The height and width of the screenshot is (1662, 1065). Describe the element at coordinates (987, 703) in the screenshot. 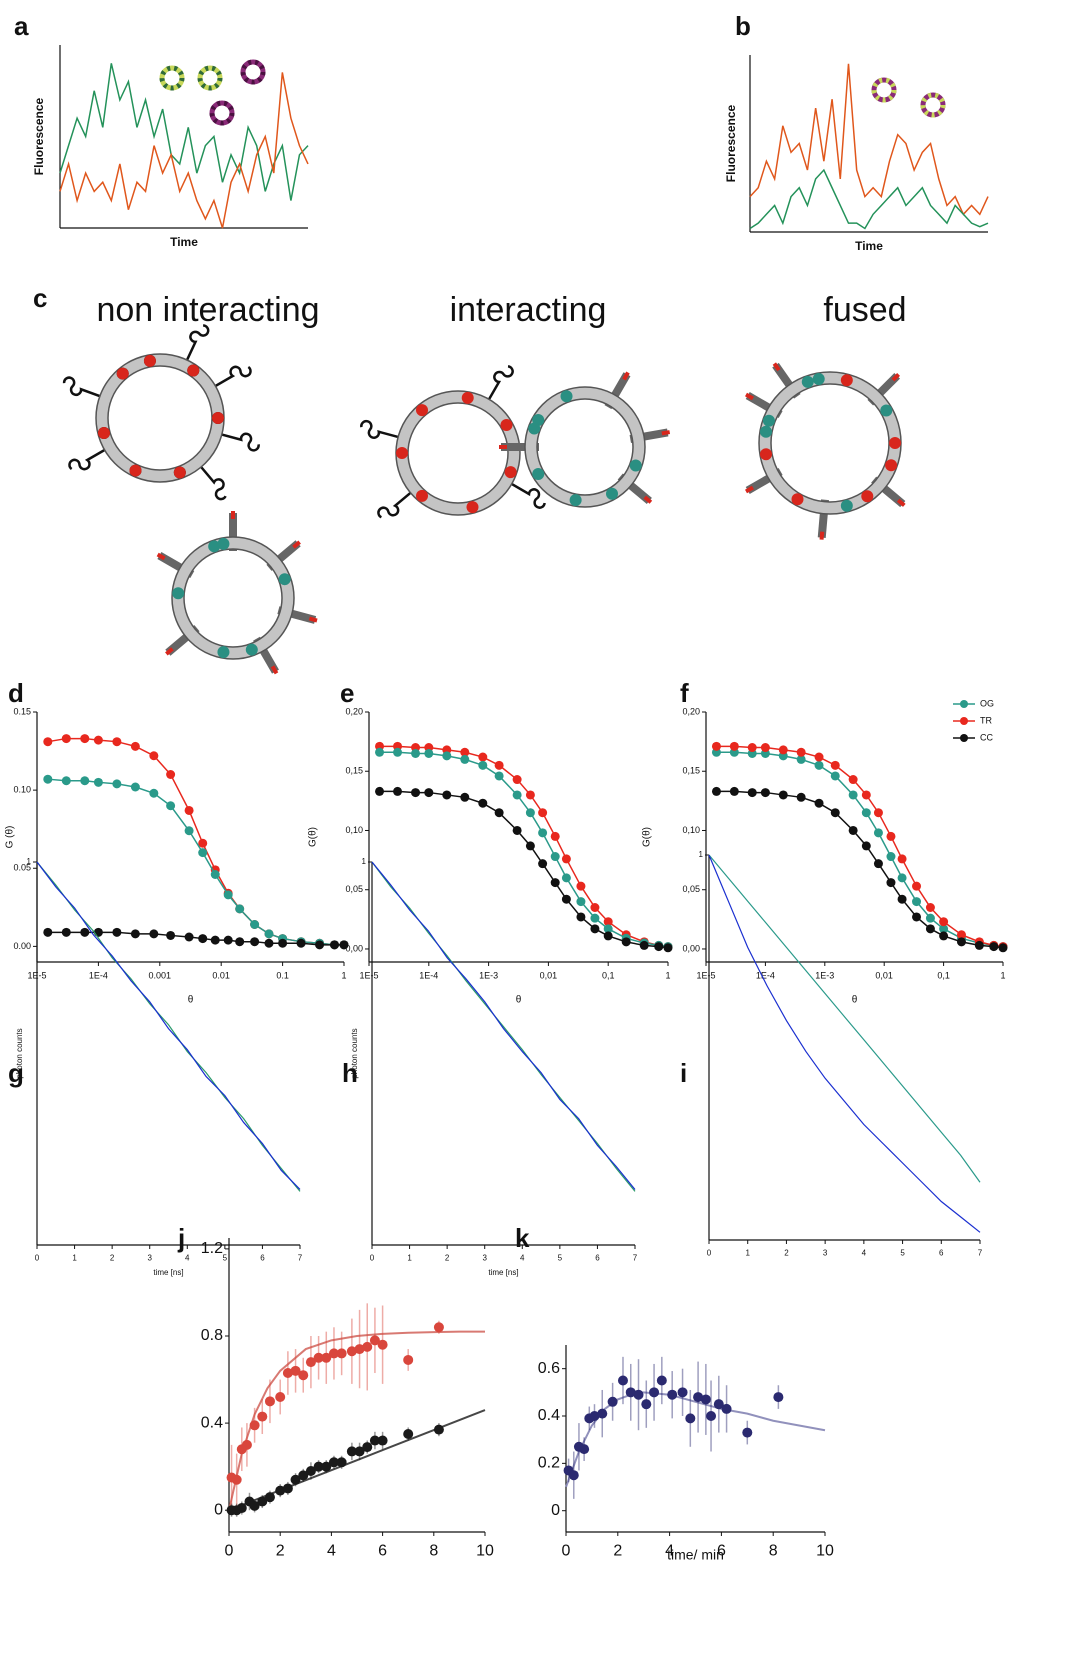

I see `legend-label: OG` at that location.